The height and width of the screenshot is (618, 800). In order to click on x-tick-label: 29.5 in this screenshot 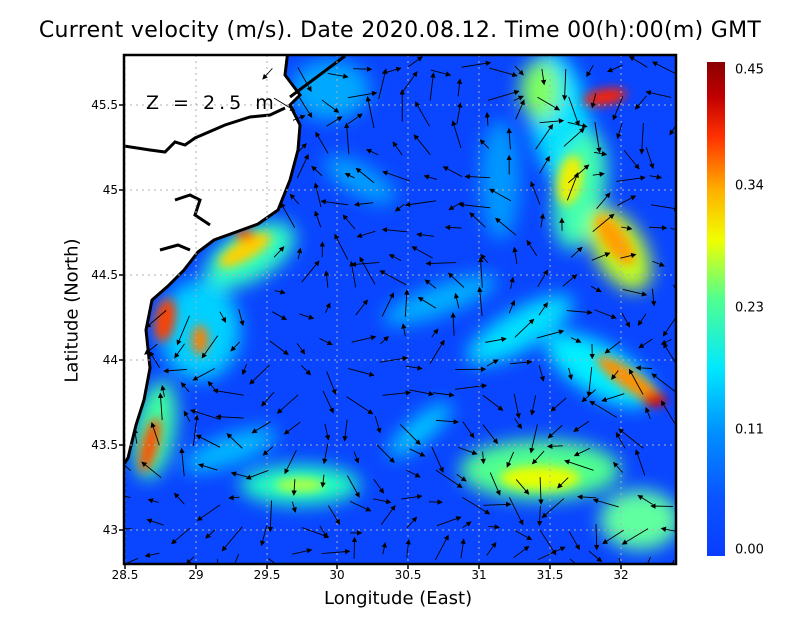, I will do `click(267, 575)`.